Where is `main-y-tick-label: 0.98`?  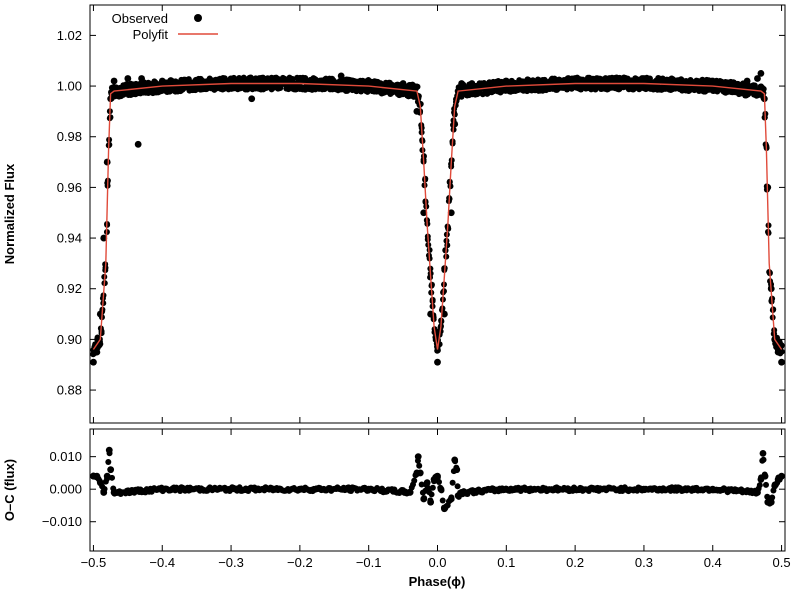 main-y-tick-label: 0.98 is located at coordinates (69, 136).